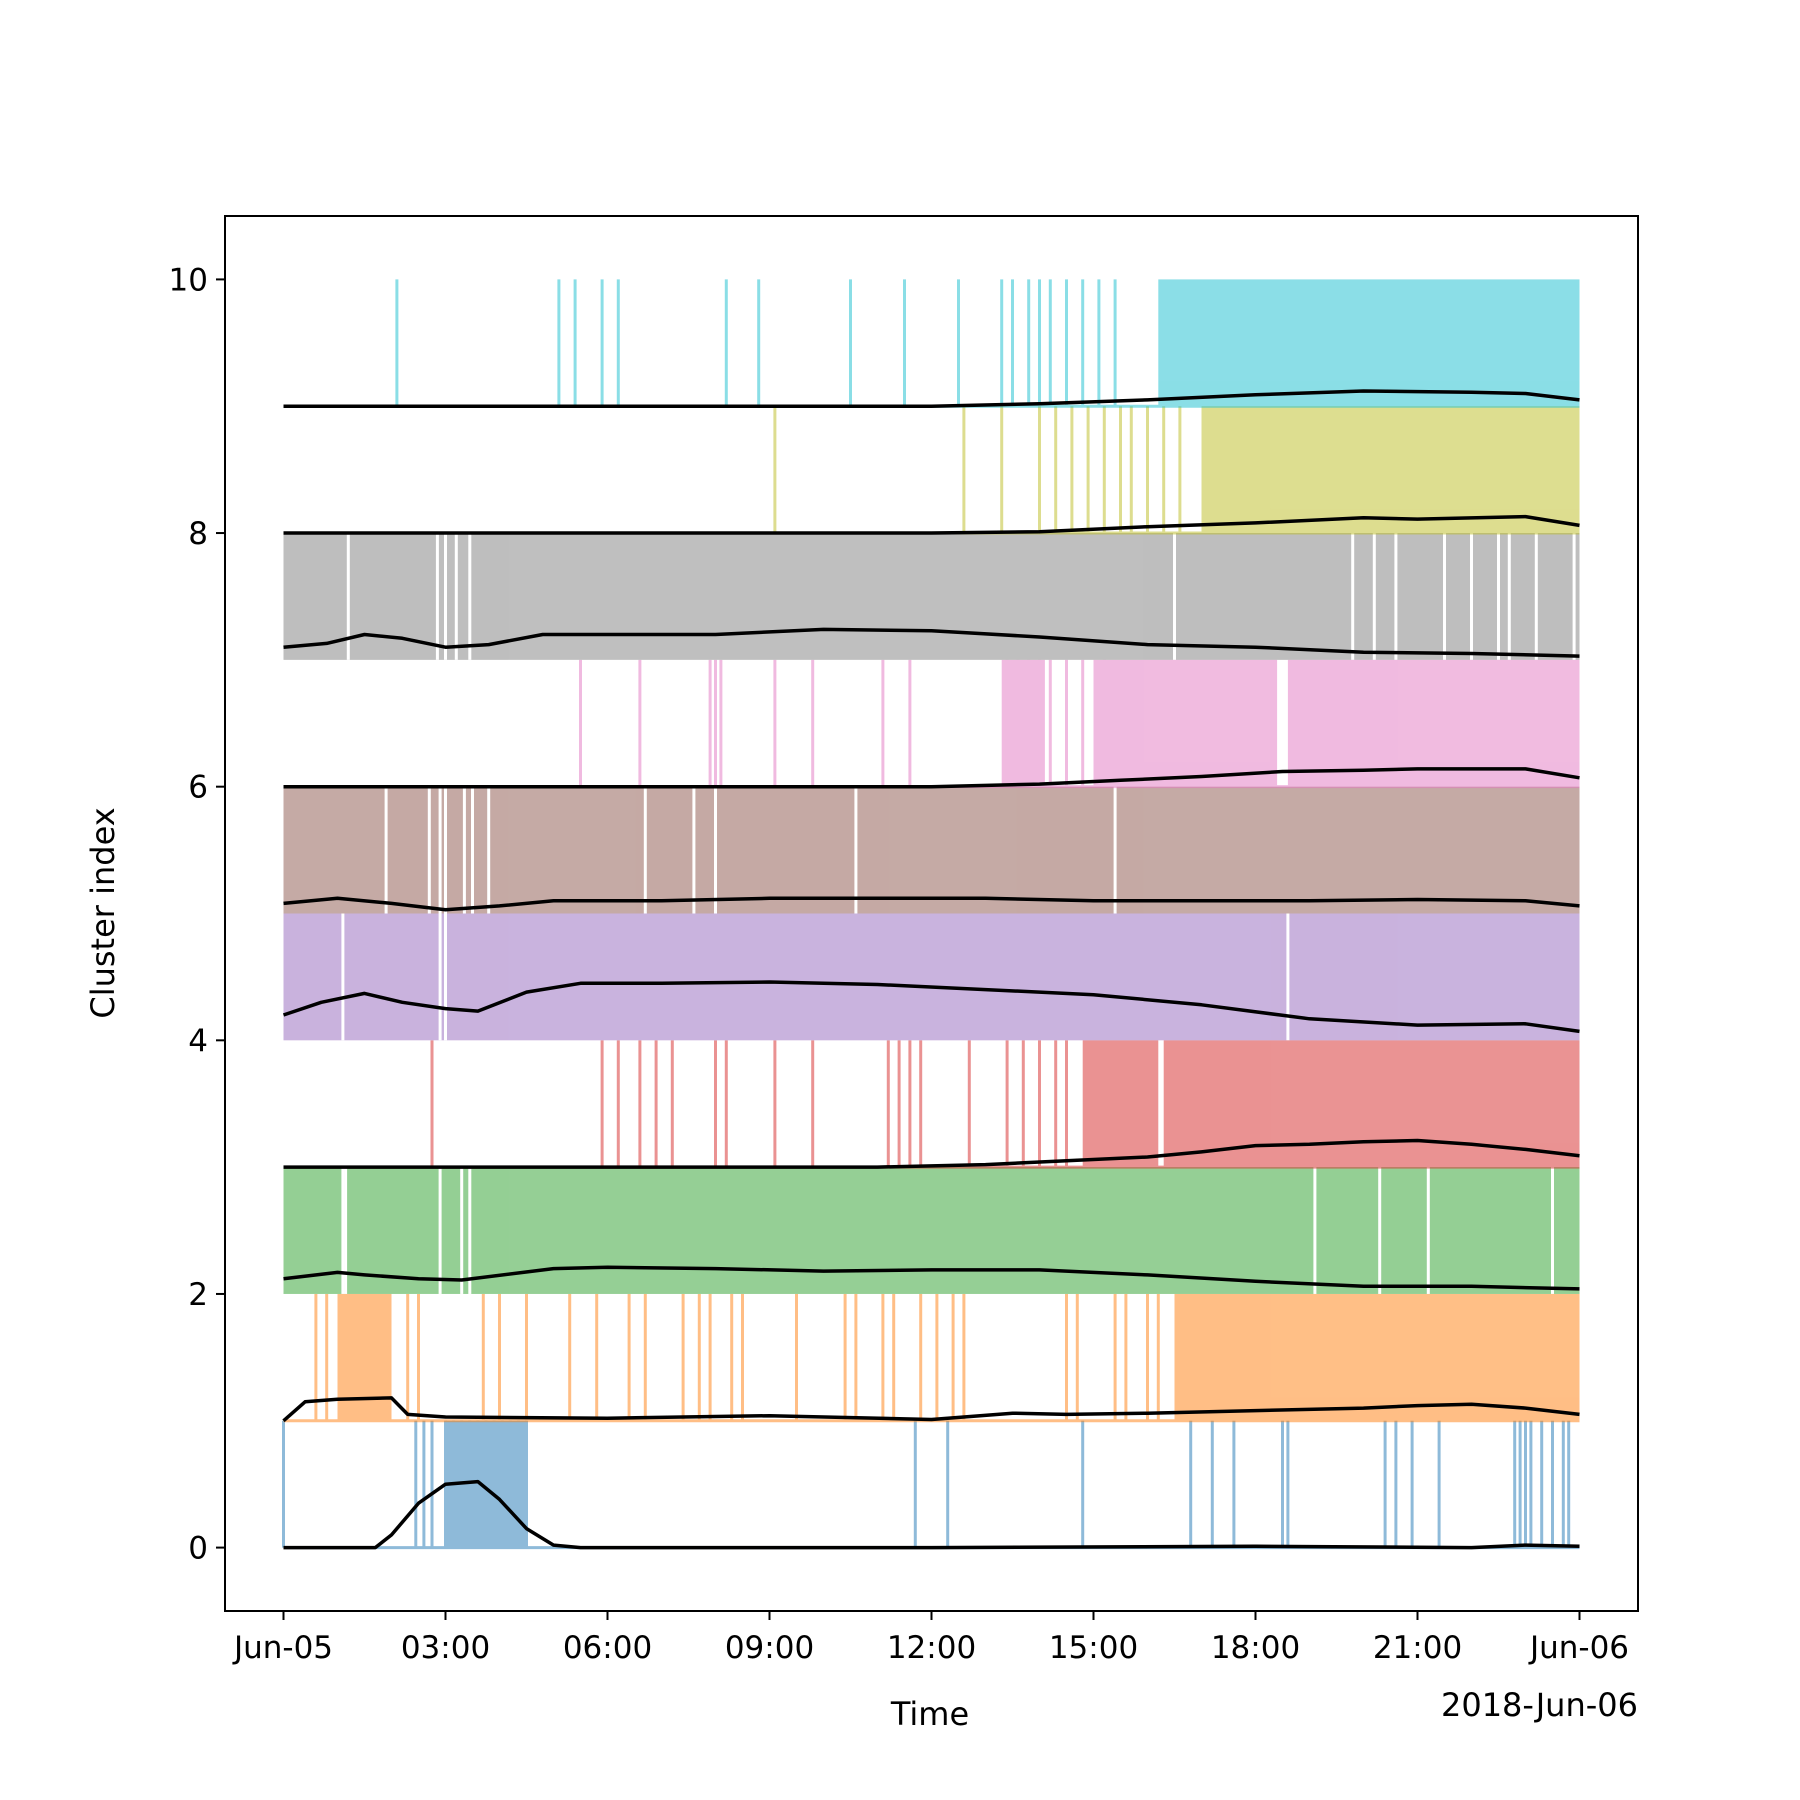 This screenshot has height=1800, width=1800. Describe the element at coordinates (931, 1514) in the screenshot. I see `cluster-0-mean-line` at that location.